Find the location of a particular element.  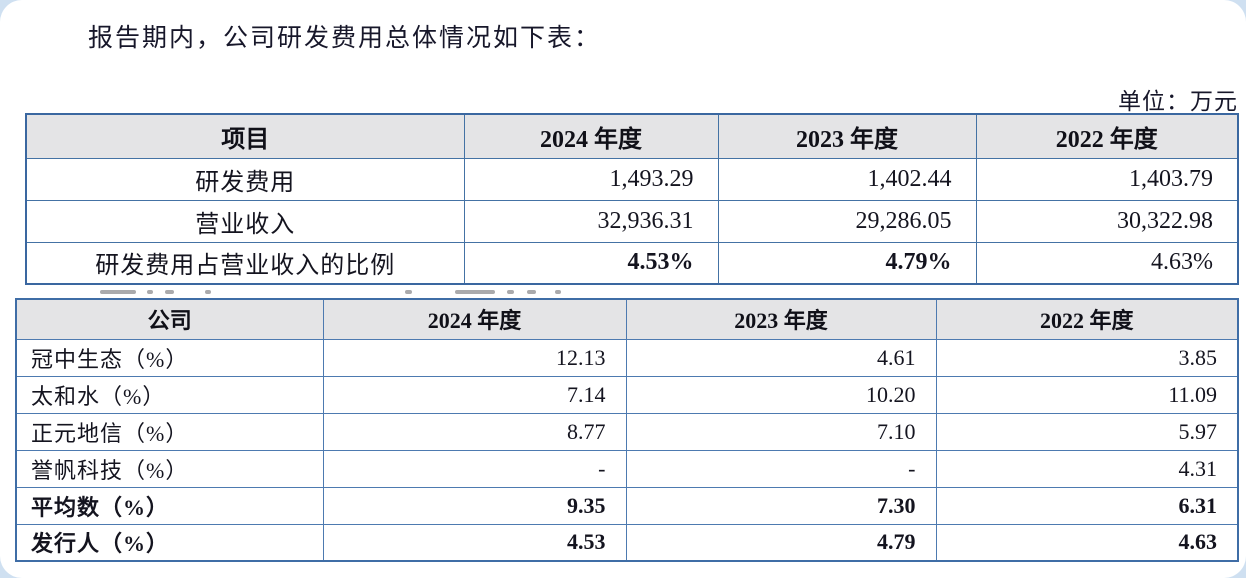

value-2024: 8.77 is located at coordinates (474, 431).